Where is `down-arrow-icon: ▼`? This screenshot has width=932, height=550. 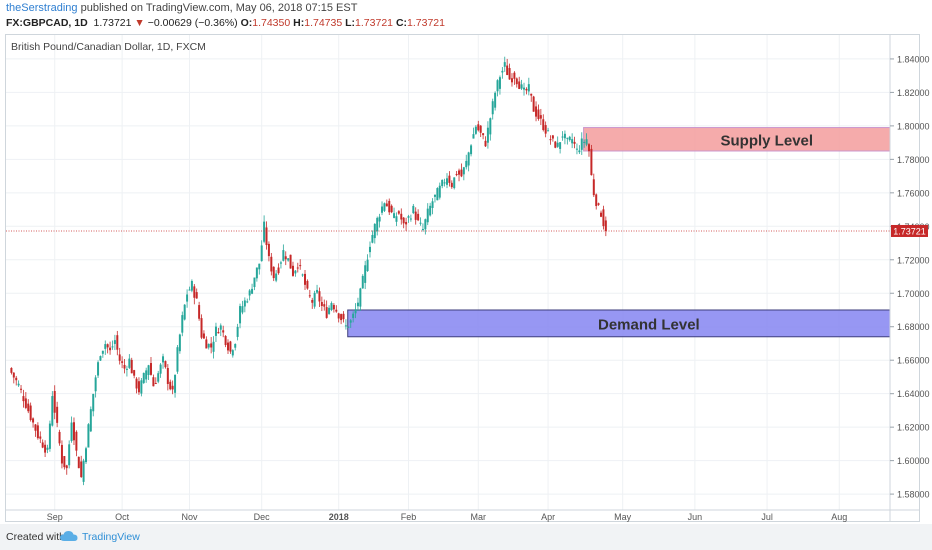 down-arrow-icon: ▼ is located at coordinates (139, 23).